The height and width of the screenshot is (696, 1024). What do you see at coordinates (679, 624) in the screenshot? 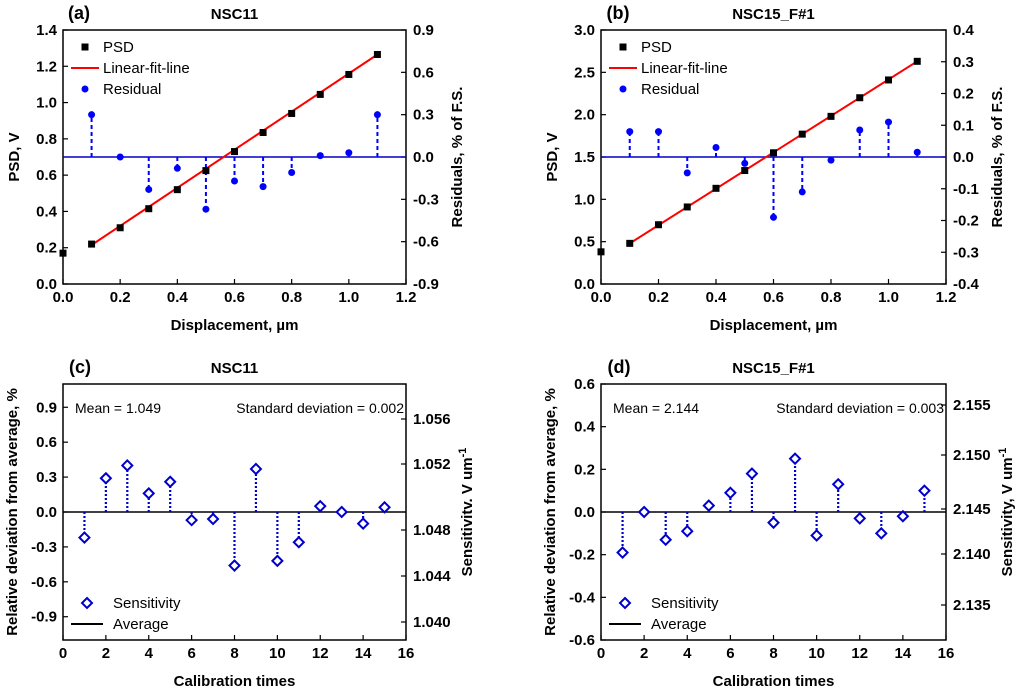
I see `legend-label: Average` at bounding box center [679, 624].